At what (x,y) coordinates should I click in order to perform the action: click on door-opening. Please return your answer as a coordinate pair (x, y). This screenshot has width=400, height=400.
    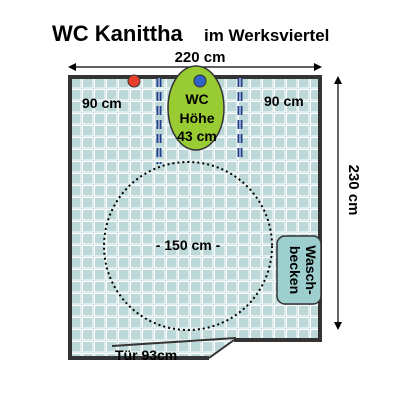
    Looking at the image, I should click on (221, 349).